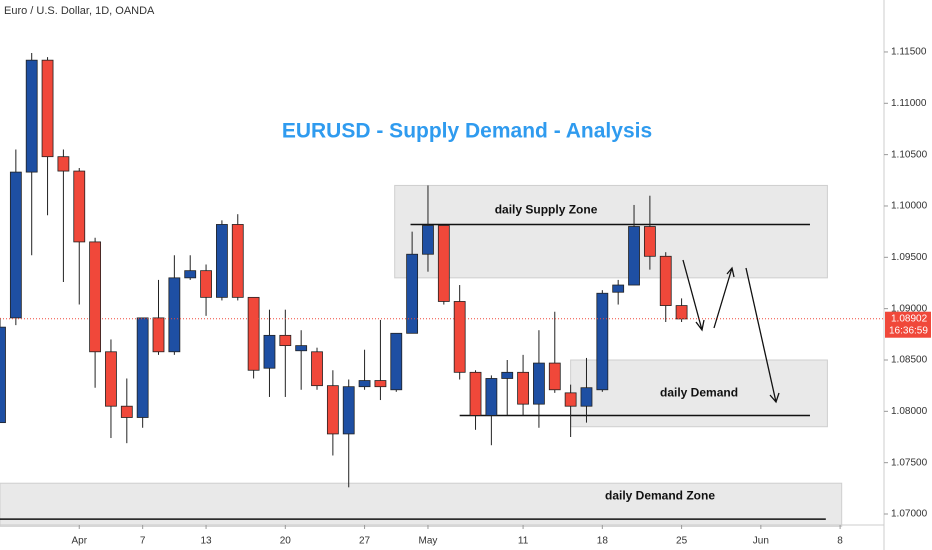 Image resolution: width=932 pixels, height=550 pixels. What do you see at coordinates (909, 462) in the screenshot?
I see `y-tick-label: 1.07500` at bounding box center [909, 462].